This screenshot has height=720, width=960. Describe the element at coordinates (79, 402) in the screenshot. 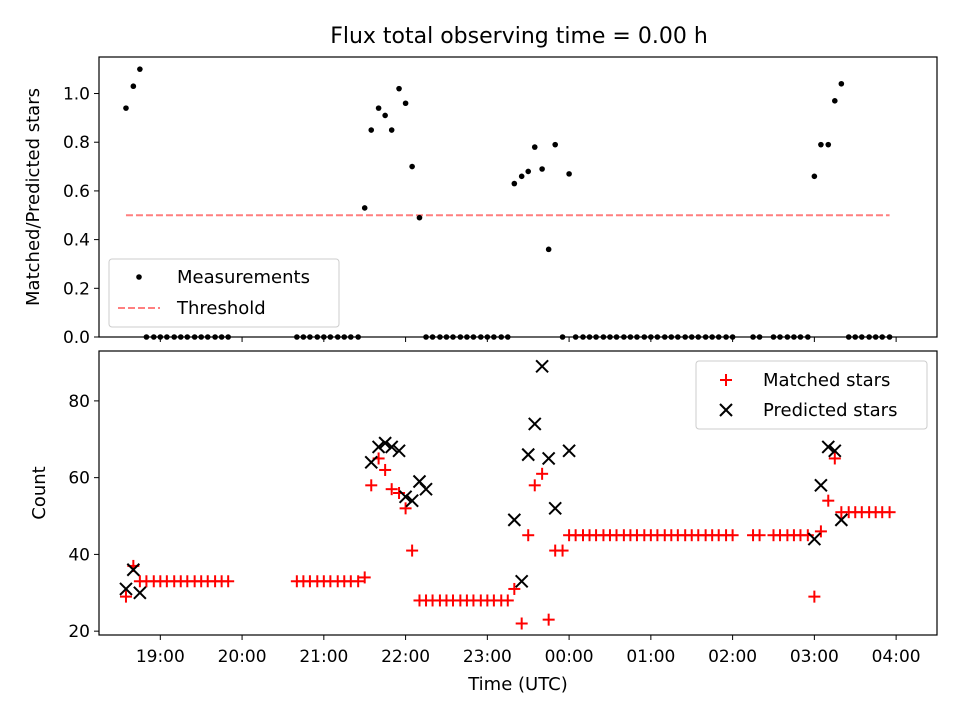

I see `bottom-ytick-label: 80` at that location.